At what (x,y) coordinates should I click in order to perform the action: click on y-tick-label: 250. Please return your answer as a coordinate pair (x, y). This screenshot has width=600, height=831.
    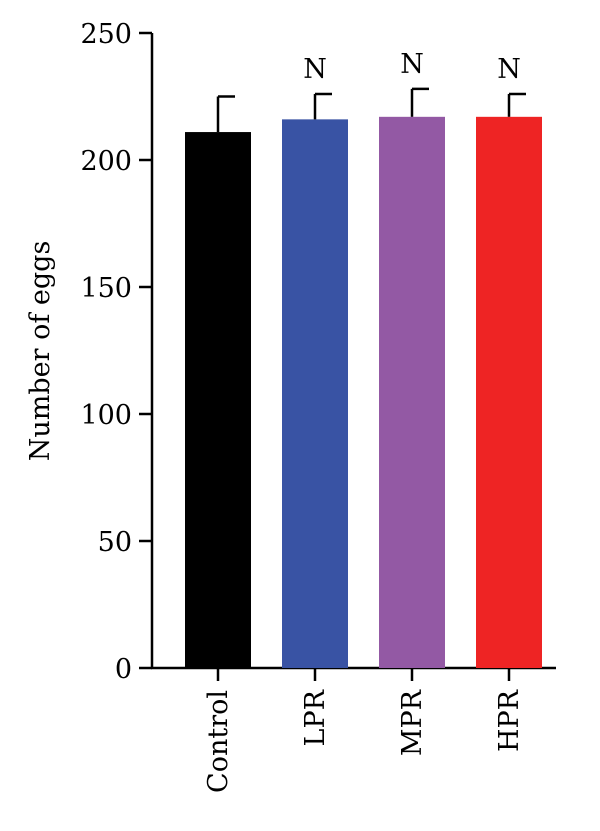
    Looking at the image, I should click on (106, 34).